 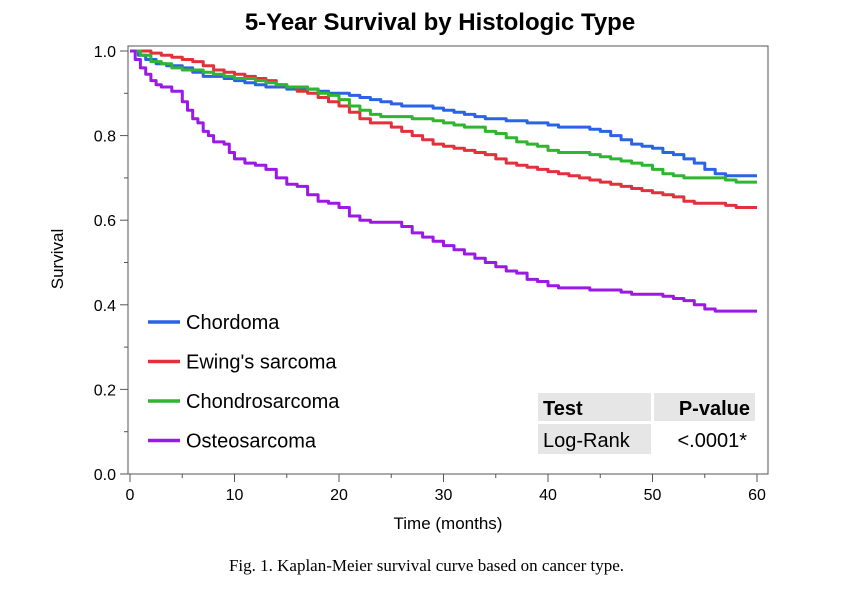 I want to click on legend-label: Chordoma, so click(x=233, y=323).